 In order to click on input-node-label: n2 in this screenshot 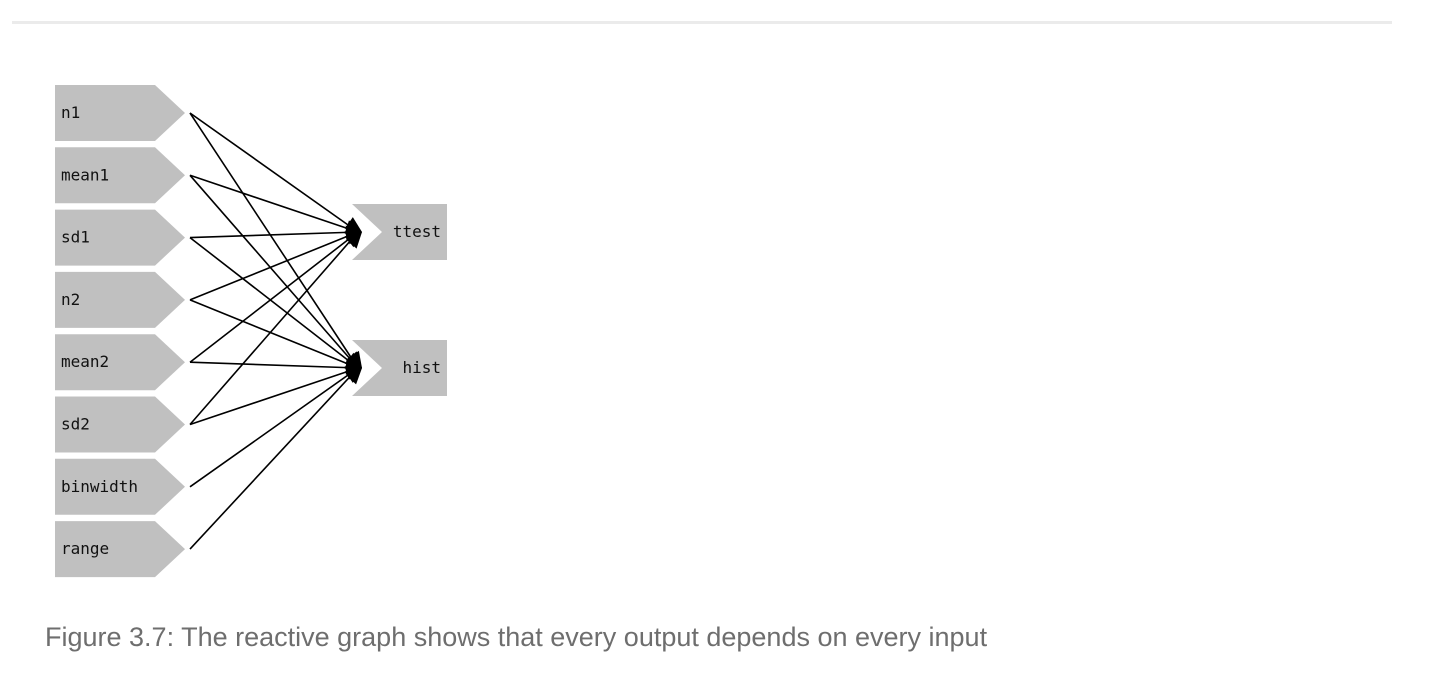, I will do `click(70, 299)`.